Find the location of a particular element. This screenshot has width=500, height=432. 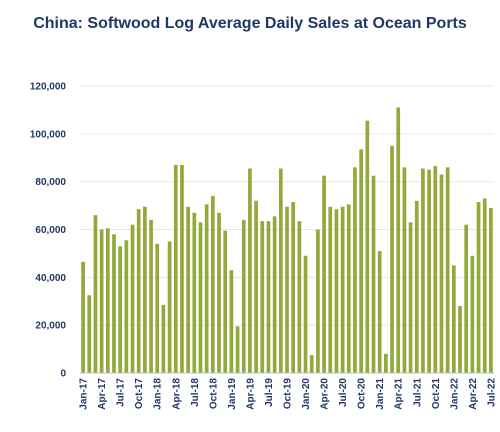

x-tick-label: Oct-19 is located at coordinates (288, 394).